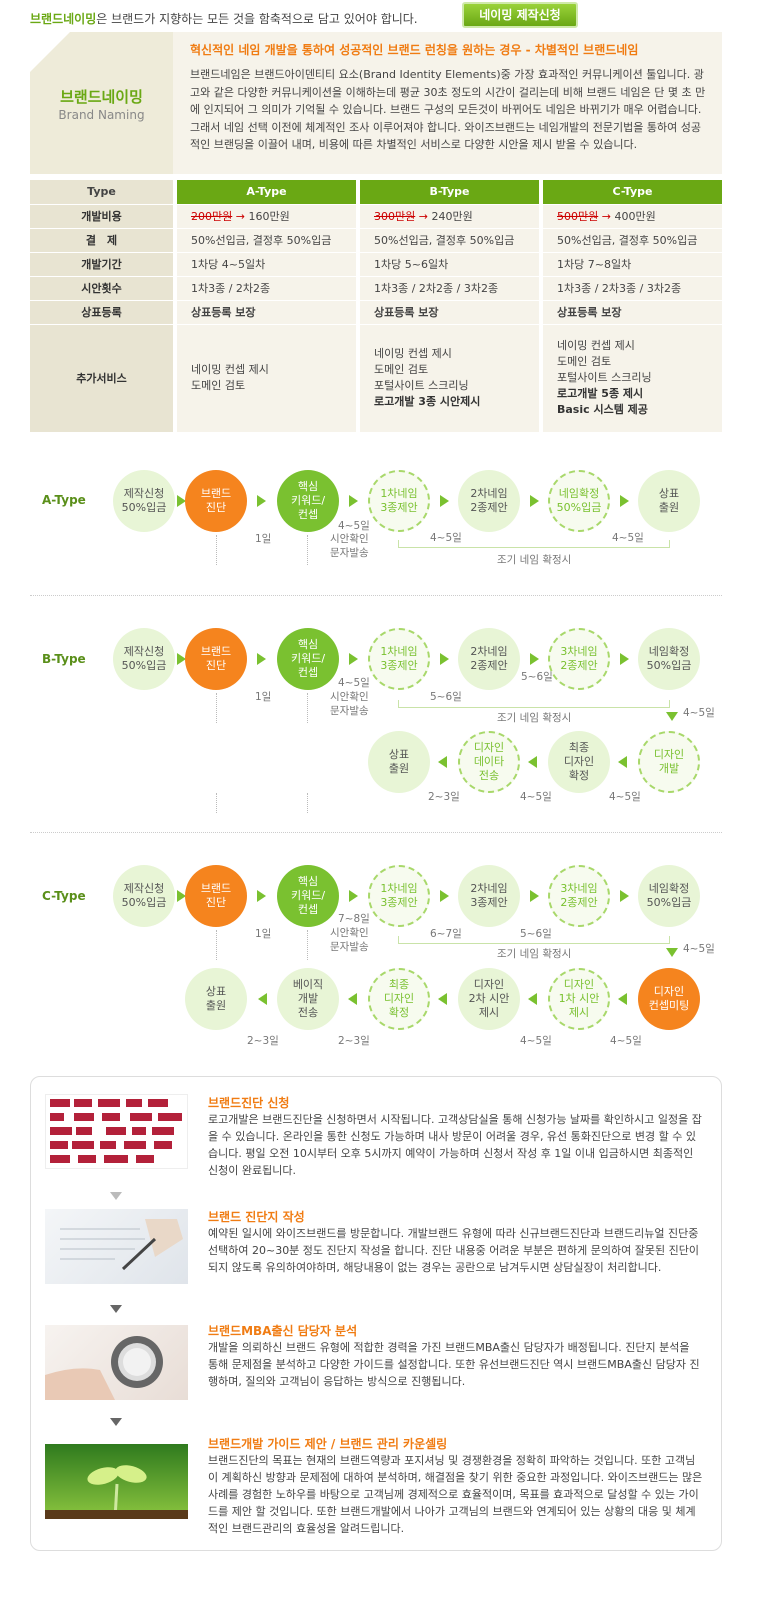 This screenshot has height=1597, width=768. Describe the element at coordinates (354, 919) in the screenshot. I see `flow-c-duration: 7~8일` at that location.